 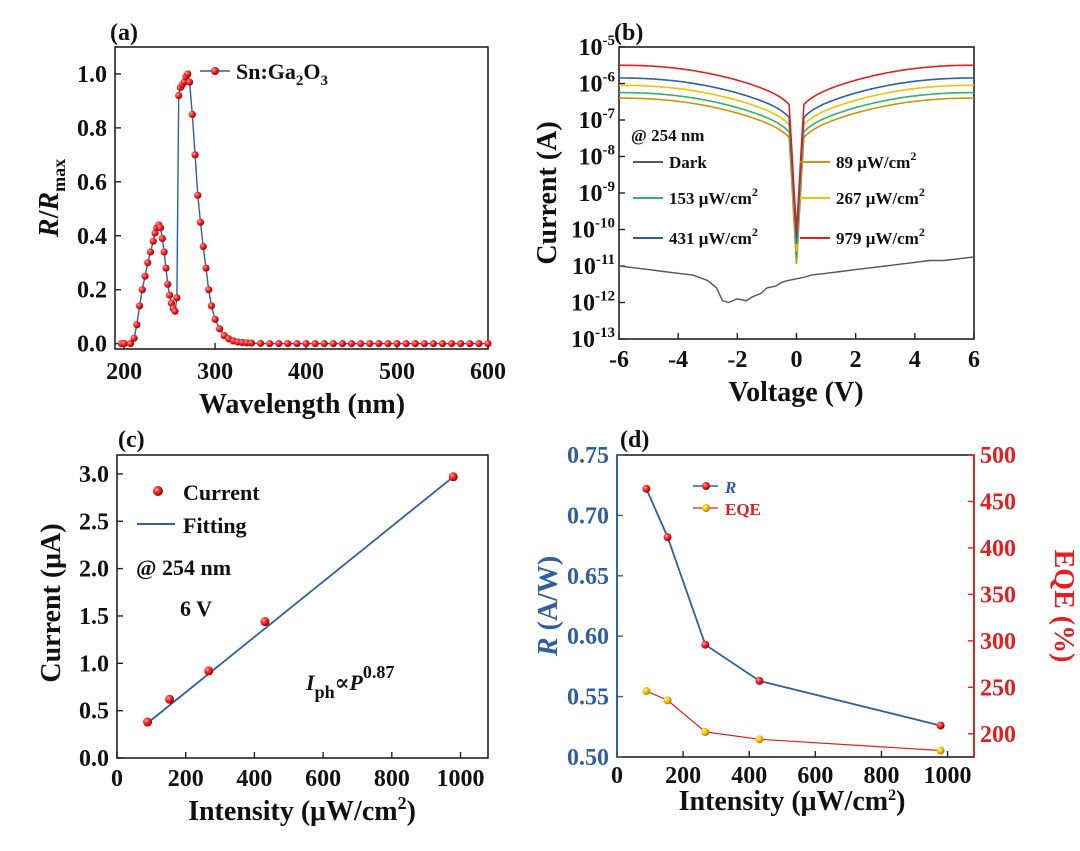 I want to click on chart-d-series-eqe-line, so click(x=793, y=721).